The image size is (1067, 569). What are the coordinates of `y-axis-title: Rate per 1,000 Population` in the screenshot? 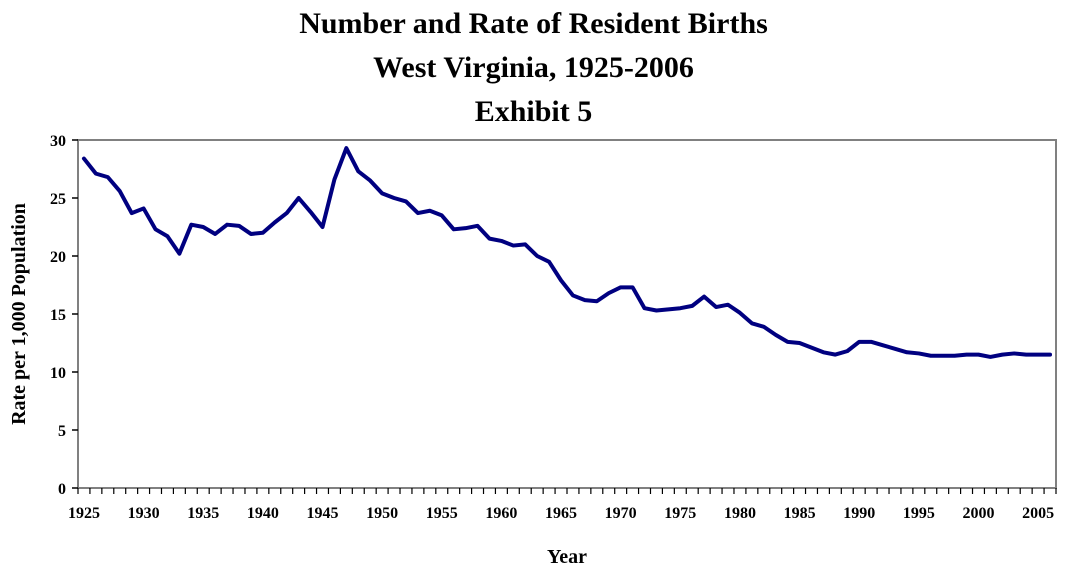 It's located at (19, 314).